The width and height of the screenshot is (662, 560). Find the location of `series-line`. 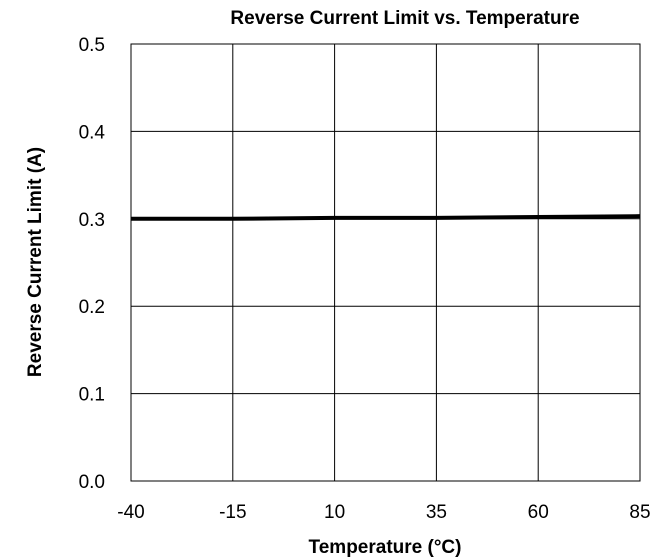

series-line is located at coordinates (386, 217).